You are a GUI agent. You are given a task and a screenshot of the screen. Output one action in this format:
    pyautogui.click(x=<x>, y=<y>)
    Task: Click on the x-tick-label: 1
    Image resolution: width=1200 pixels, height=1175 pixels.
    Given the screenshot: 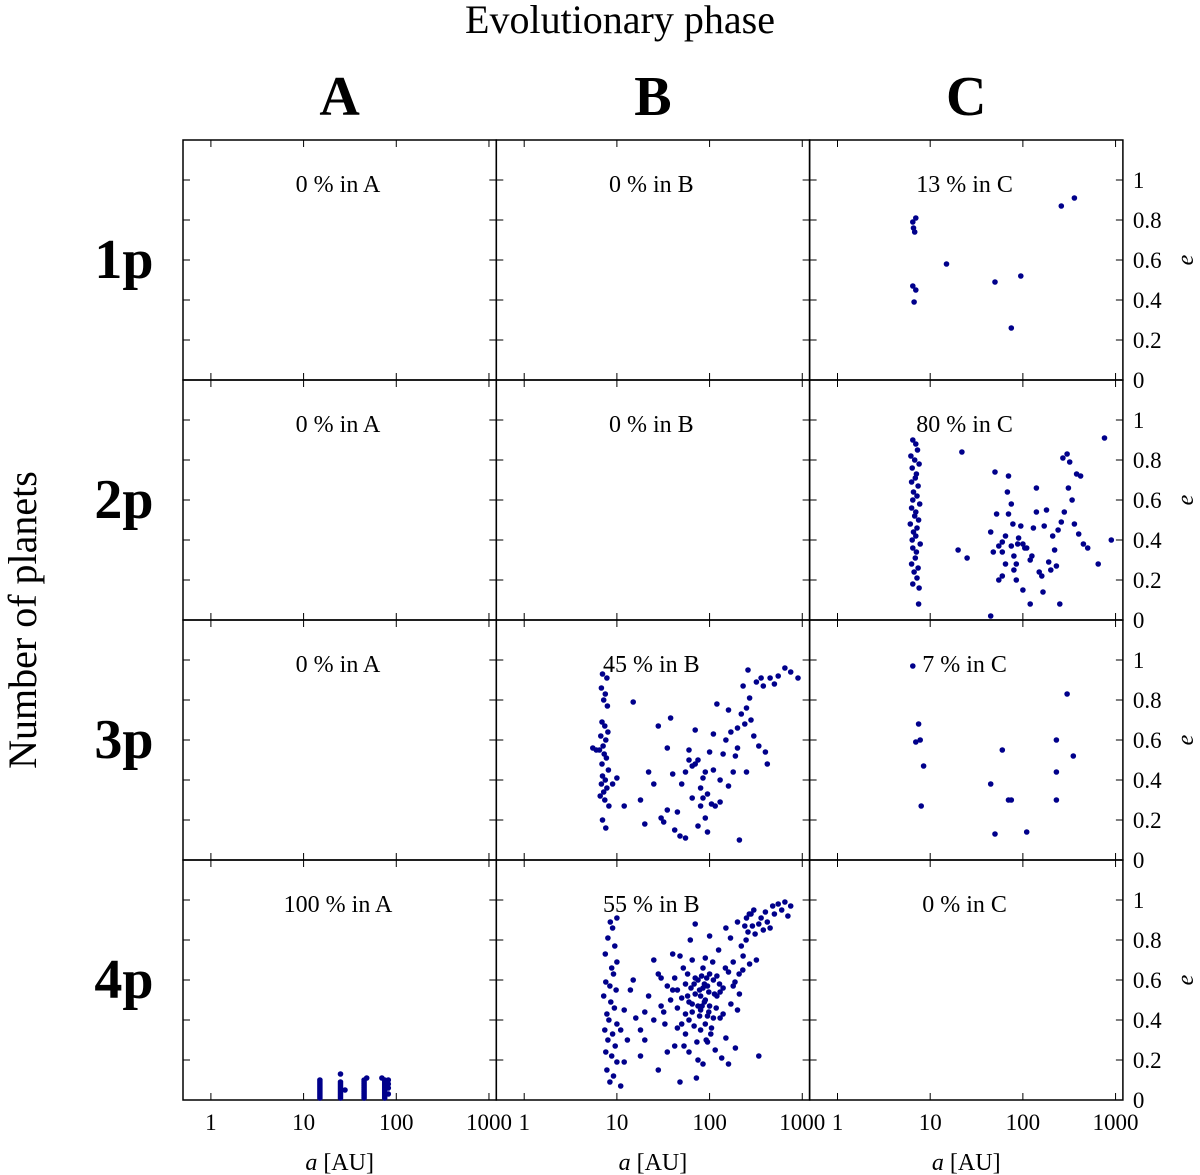 What is the action you would take?
    pyautogui.click(x=838, y=1122)
    